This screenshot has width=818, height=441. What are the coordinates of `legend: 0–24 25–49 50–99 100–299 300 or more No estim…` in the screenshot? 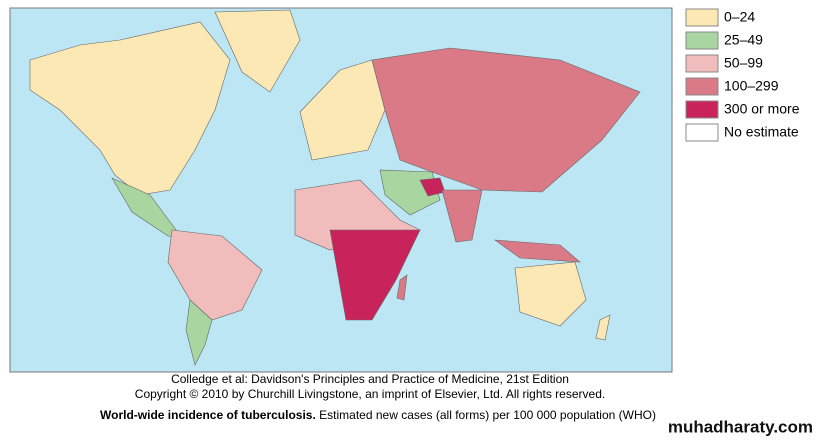 It's located at (742, 75).